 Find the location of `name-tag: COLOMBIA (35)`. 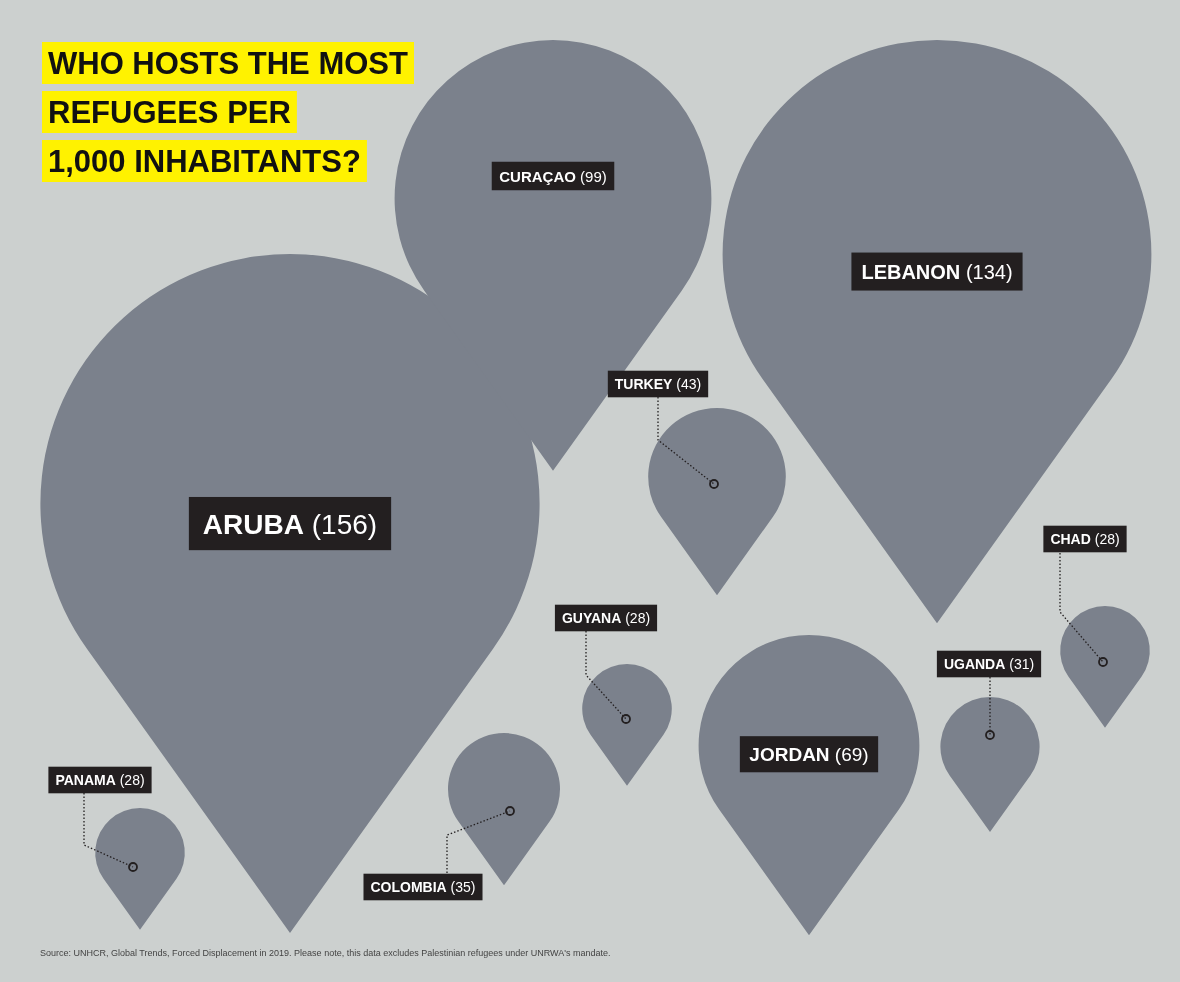

name-tag: COLOMBIA (35) is located at coordinates (423, 887).